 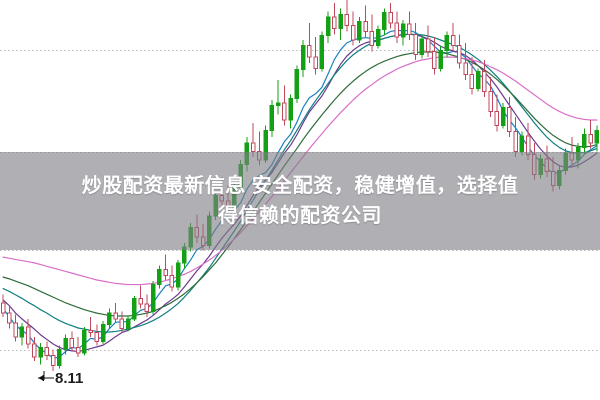 I want to click on low-price-label: 8.11, so click(x=69, y=378).